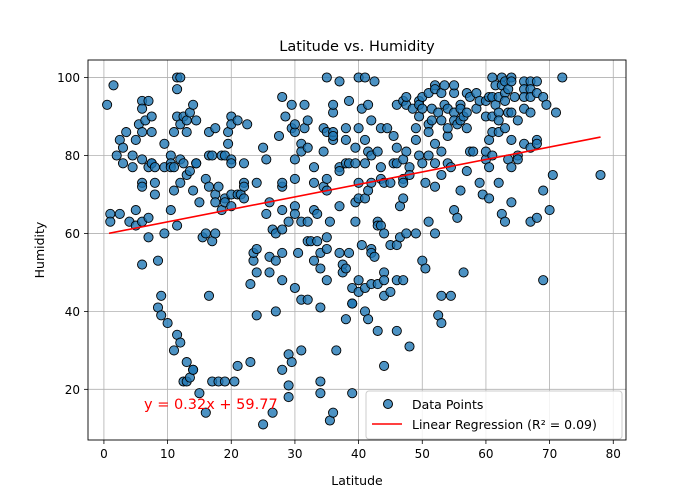 This screenshot has height=500, width=700. What do you see at coordinates (72, 234) in the screenshot?
I see `y-tick-label: 60` at bounding box center [72, 234].